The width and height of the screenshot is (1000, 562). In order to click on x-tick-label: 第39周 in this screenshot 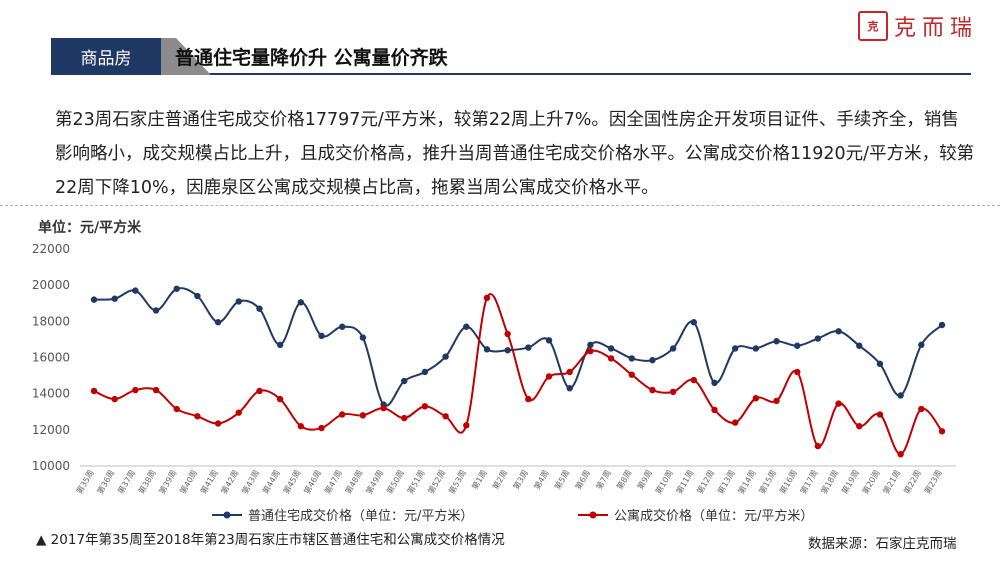, I will do `click(168, 482)`.